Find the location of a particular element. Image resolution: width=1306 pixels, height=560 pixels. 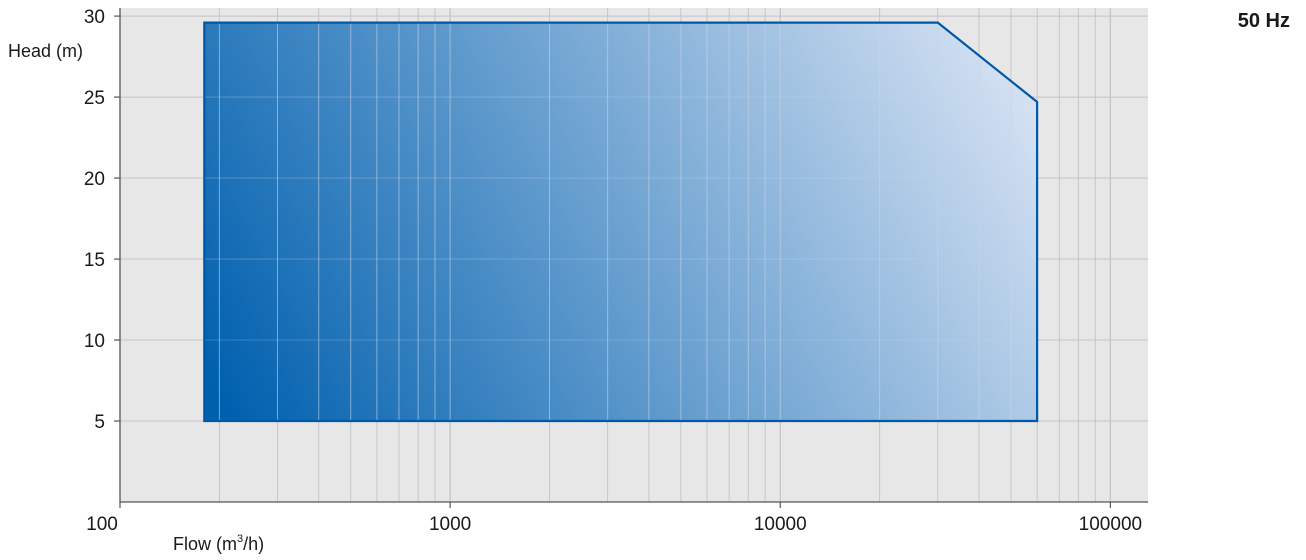

y-axis-tick-labels: 5 10 15 20 25 30 is located at coordinates (94, 220).